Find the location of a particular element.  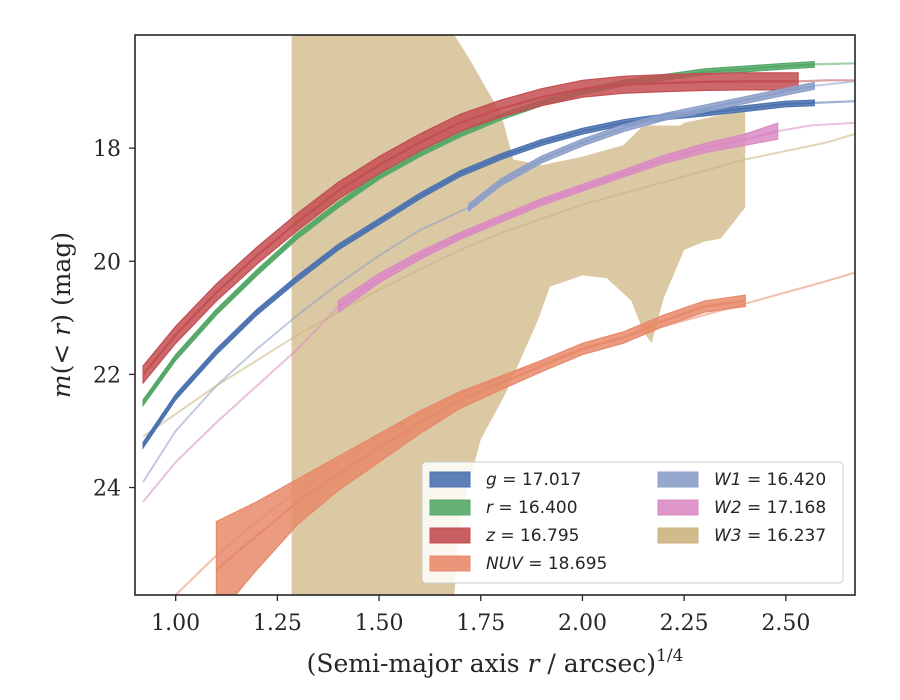

x-tick-label: 1.00 is located at coordinates (175, 623).